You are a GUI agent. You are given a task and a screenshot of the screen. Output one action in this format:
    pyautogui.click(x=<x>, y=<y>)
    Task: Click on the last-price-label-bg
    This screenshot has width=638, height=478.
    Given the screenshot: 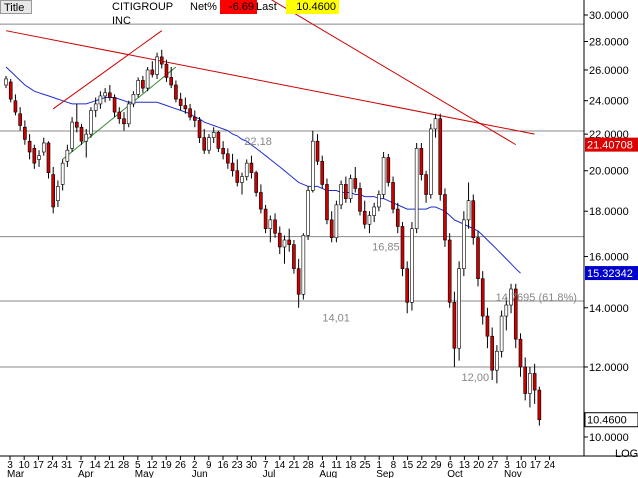 What is the action you would take?
    pyautogui.click(x=611, y=420)
    